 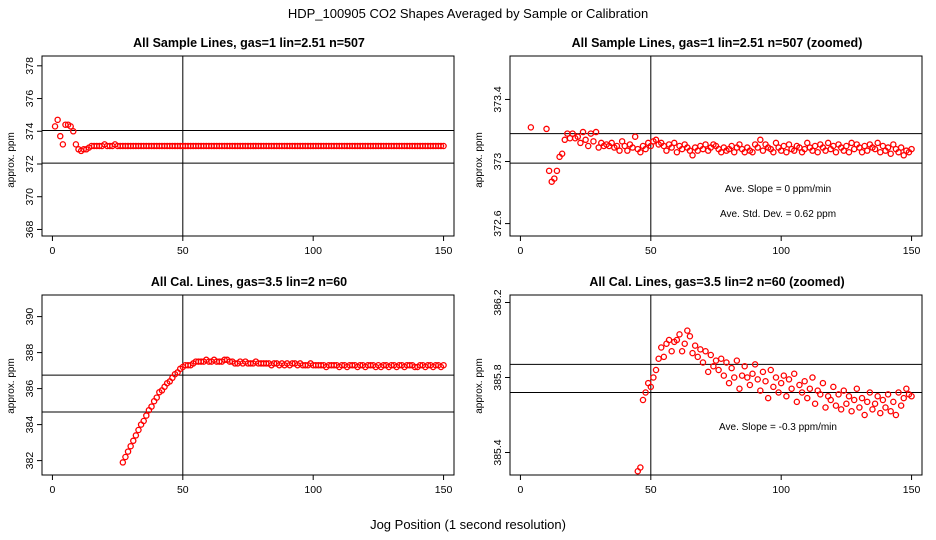 What do you see at coordinates (30, 164) in the screenshot?
I see `y-tick-label: 372` at bounding box center [30, 164].